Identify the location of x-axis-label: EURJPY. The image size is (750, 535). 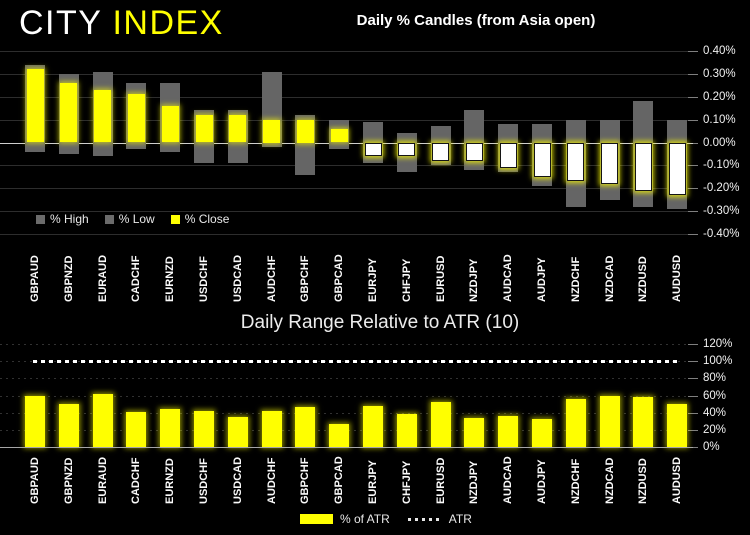
(373, 279).